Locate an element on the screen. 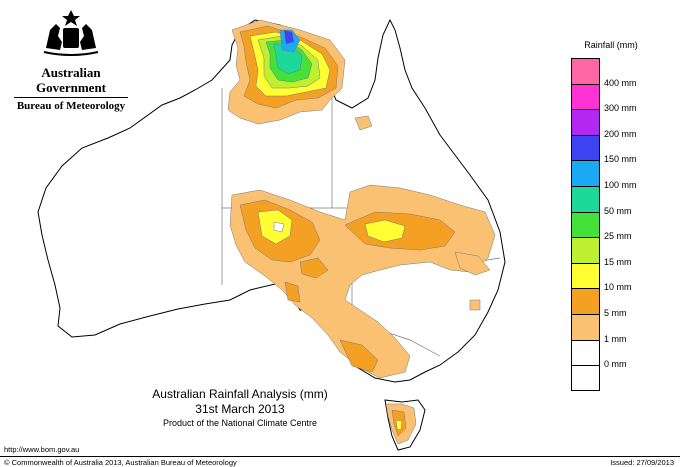  coat-of-arms-icon is located at coordinates (71, 33).